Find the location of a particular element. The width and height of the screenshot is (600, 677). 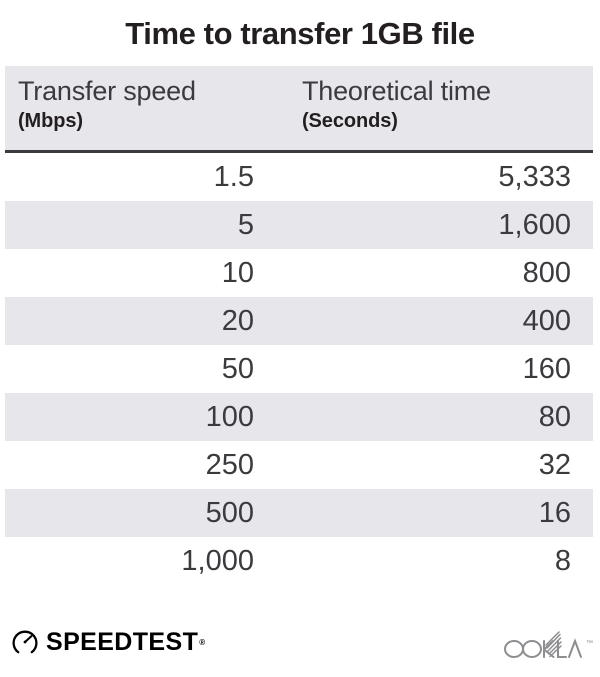

column-header-theoretical-time-unit: (Seconds) is located at coordinates (350, 121).